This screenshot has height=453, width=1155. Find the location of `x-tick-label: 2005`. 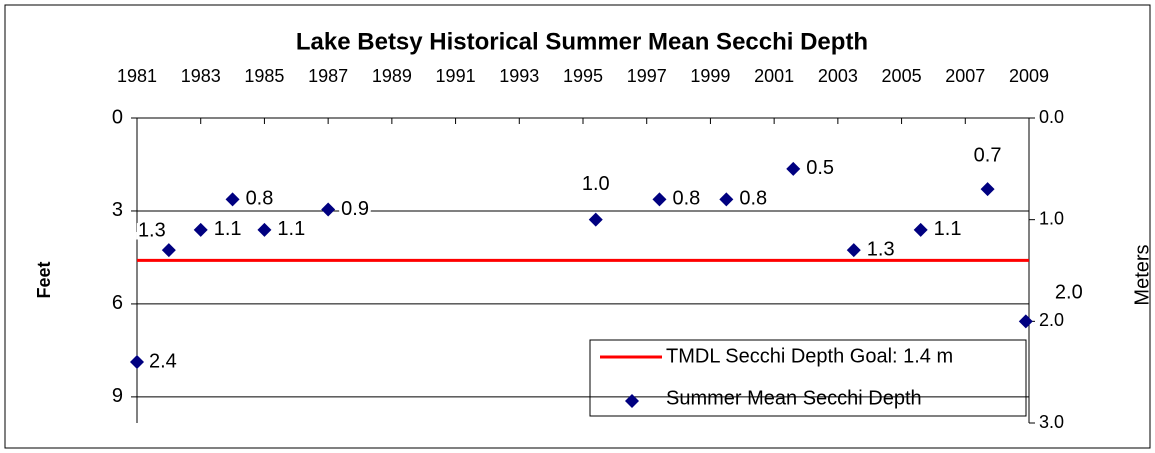

x-tick-label: 2005 is located at coordinates (902, 76).